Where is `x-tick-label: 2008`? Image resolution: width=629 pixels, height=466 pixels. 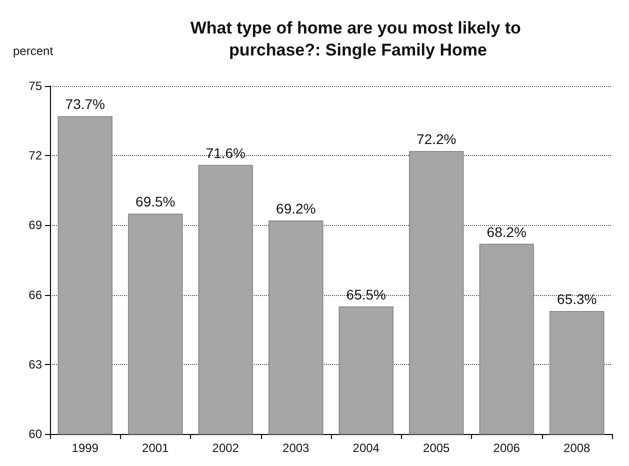 x-tick-label: 2008 is located at coordinates (577, 448).